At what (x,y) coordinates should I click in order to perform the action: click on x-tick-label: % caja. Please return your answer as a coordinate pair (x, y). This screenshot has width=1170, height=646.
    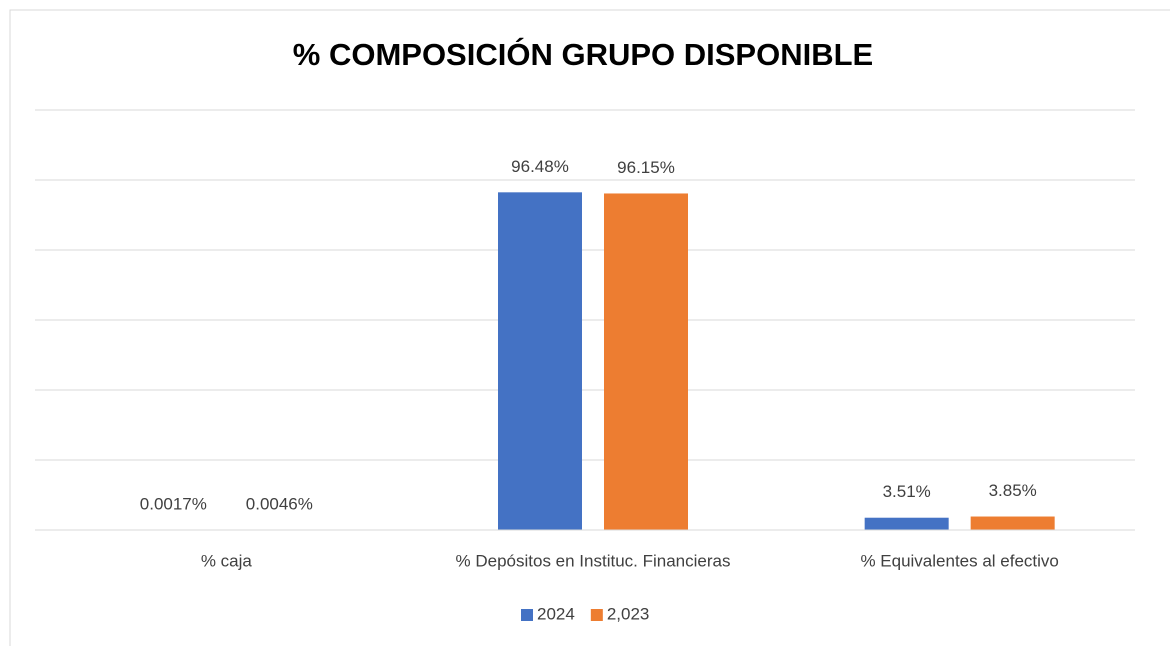
    Looking at the image, I should click on (227, 560).